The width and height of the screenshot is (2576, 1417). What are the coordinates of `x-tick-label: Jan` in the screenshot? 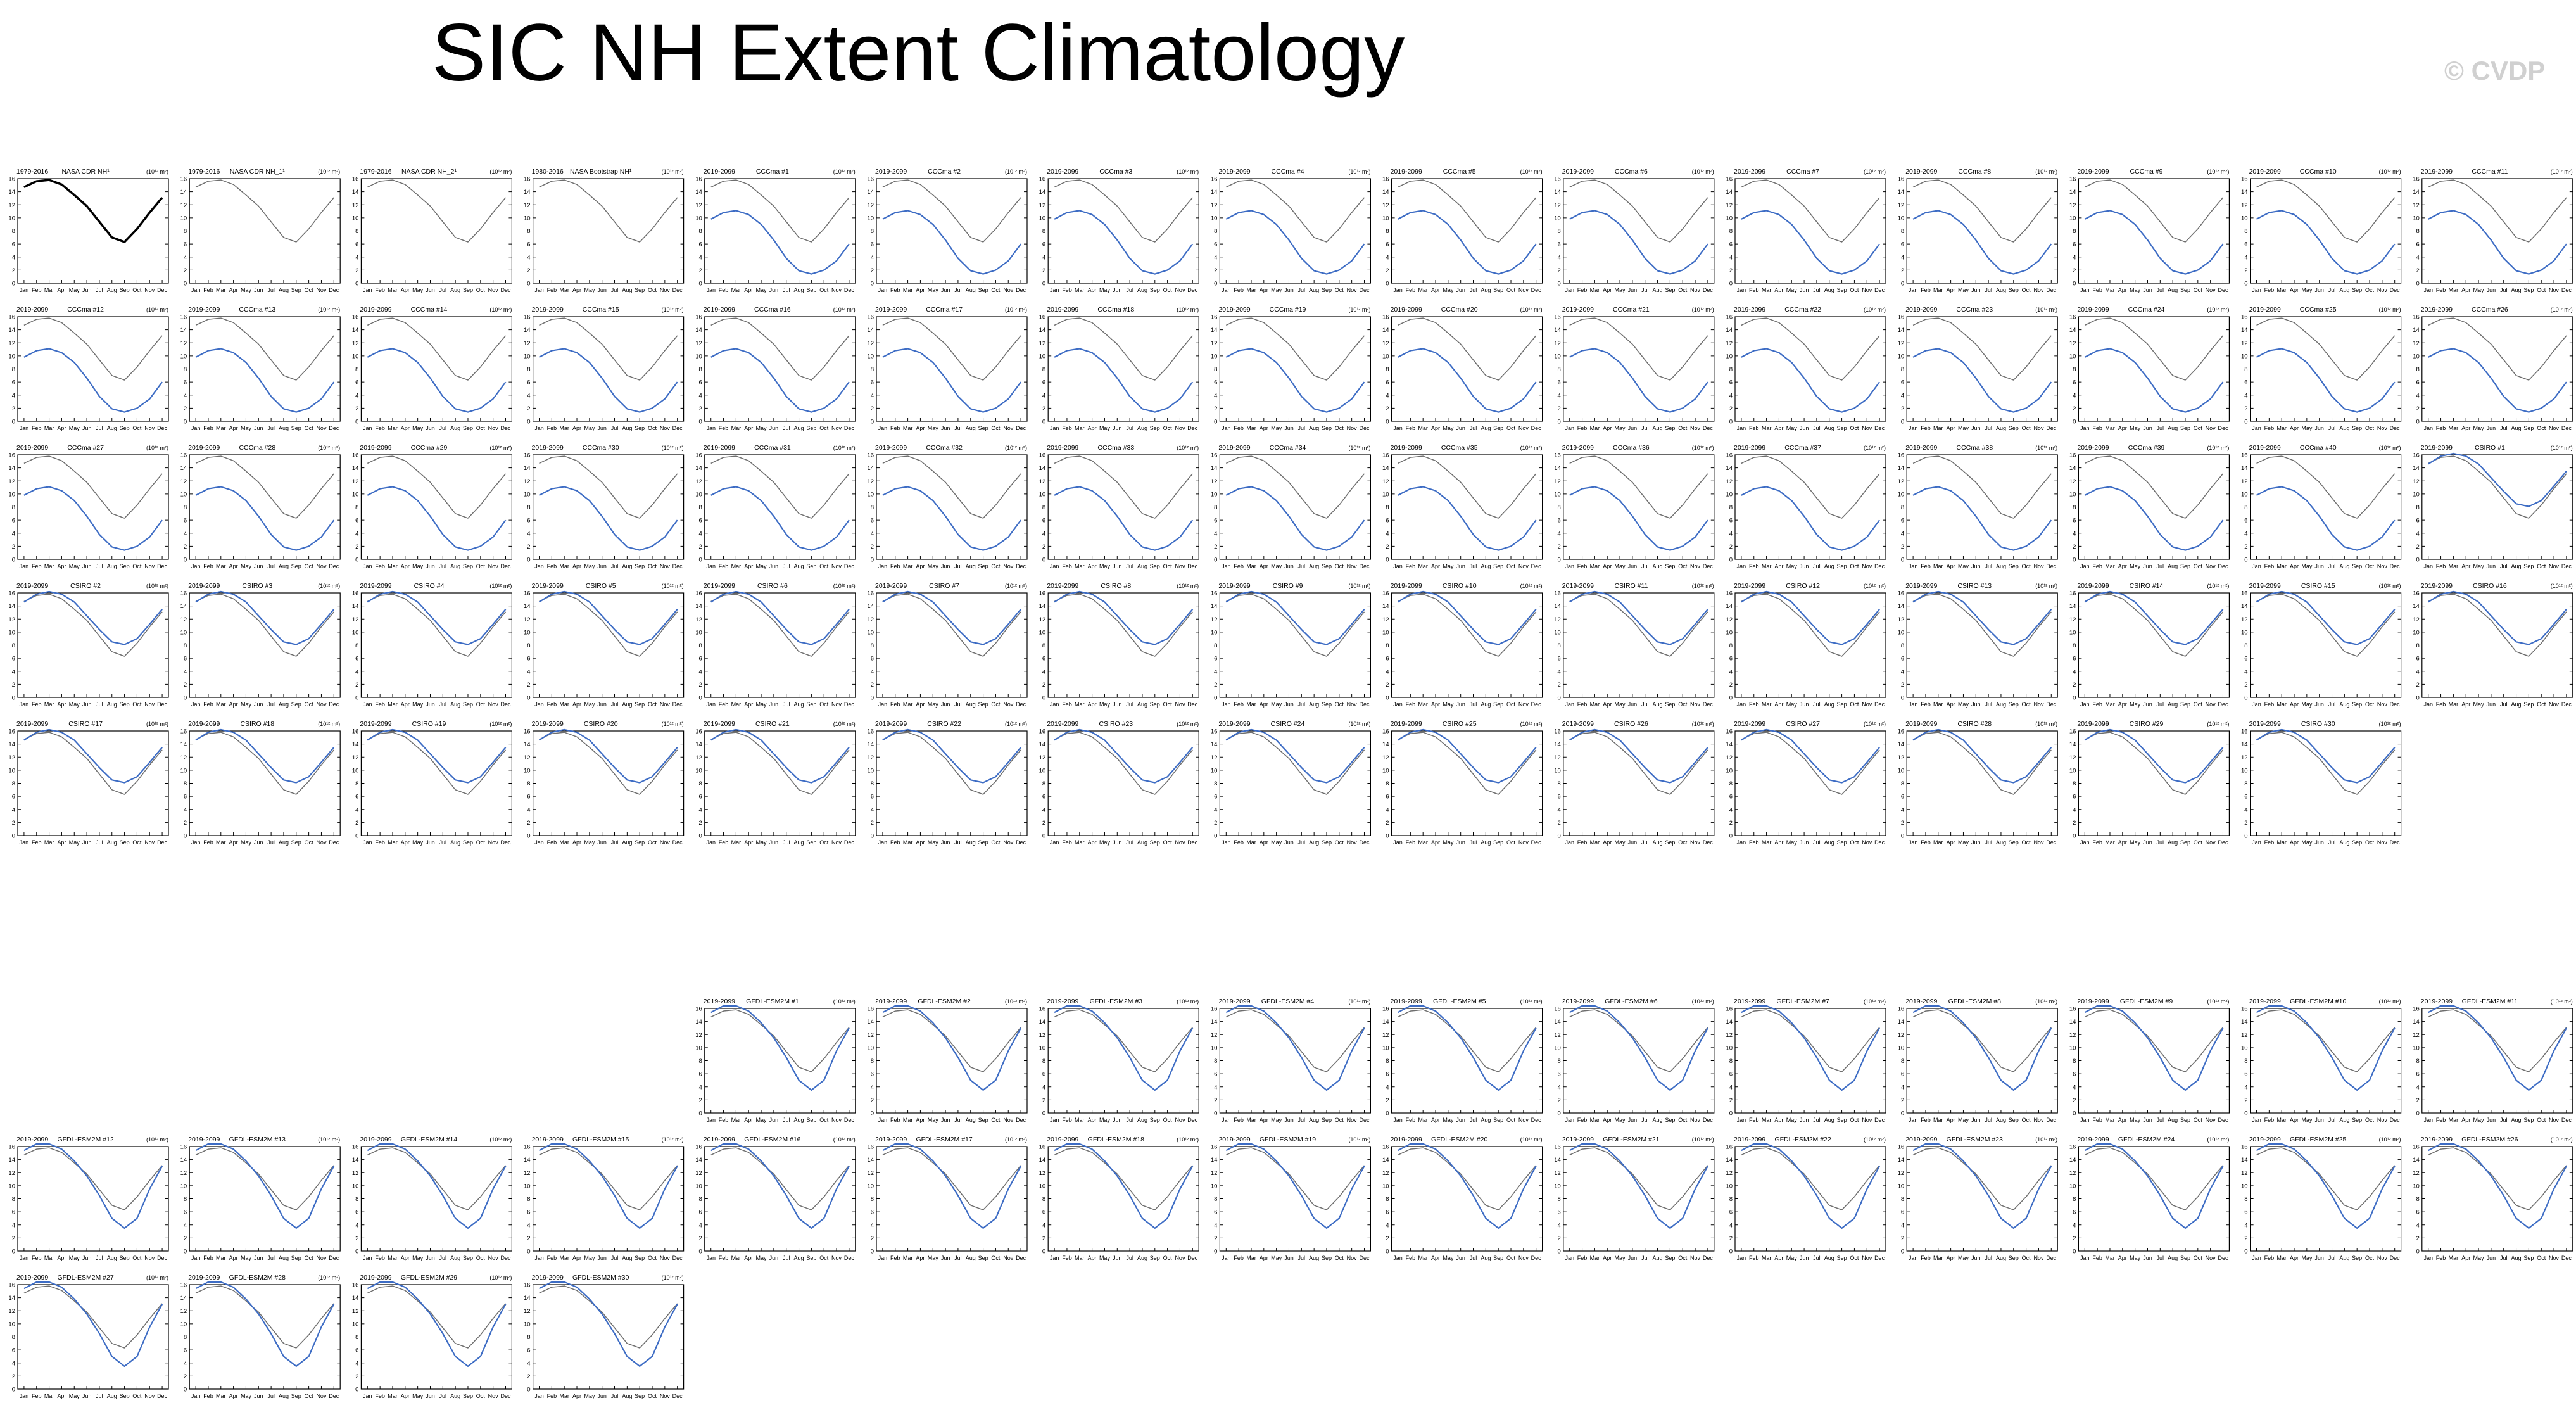 It's located at (2085, 842).